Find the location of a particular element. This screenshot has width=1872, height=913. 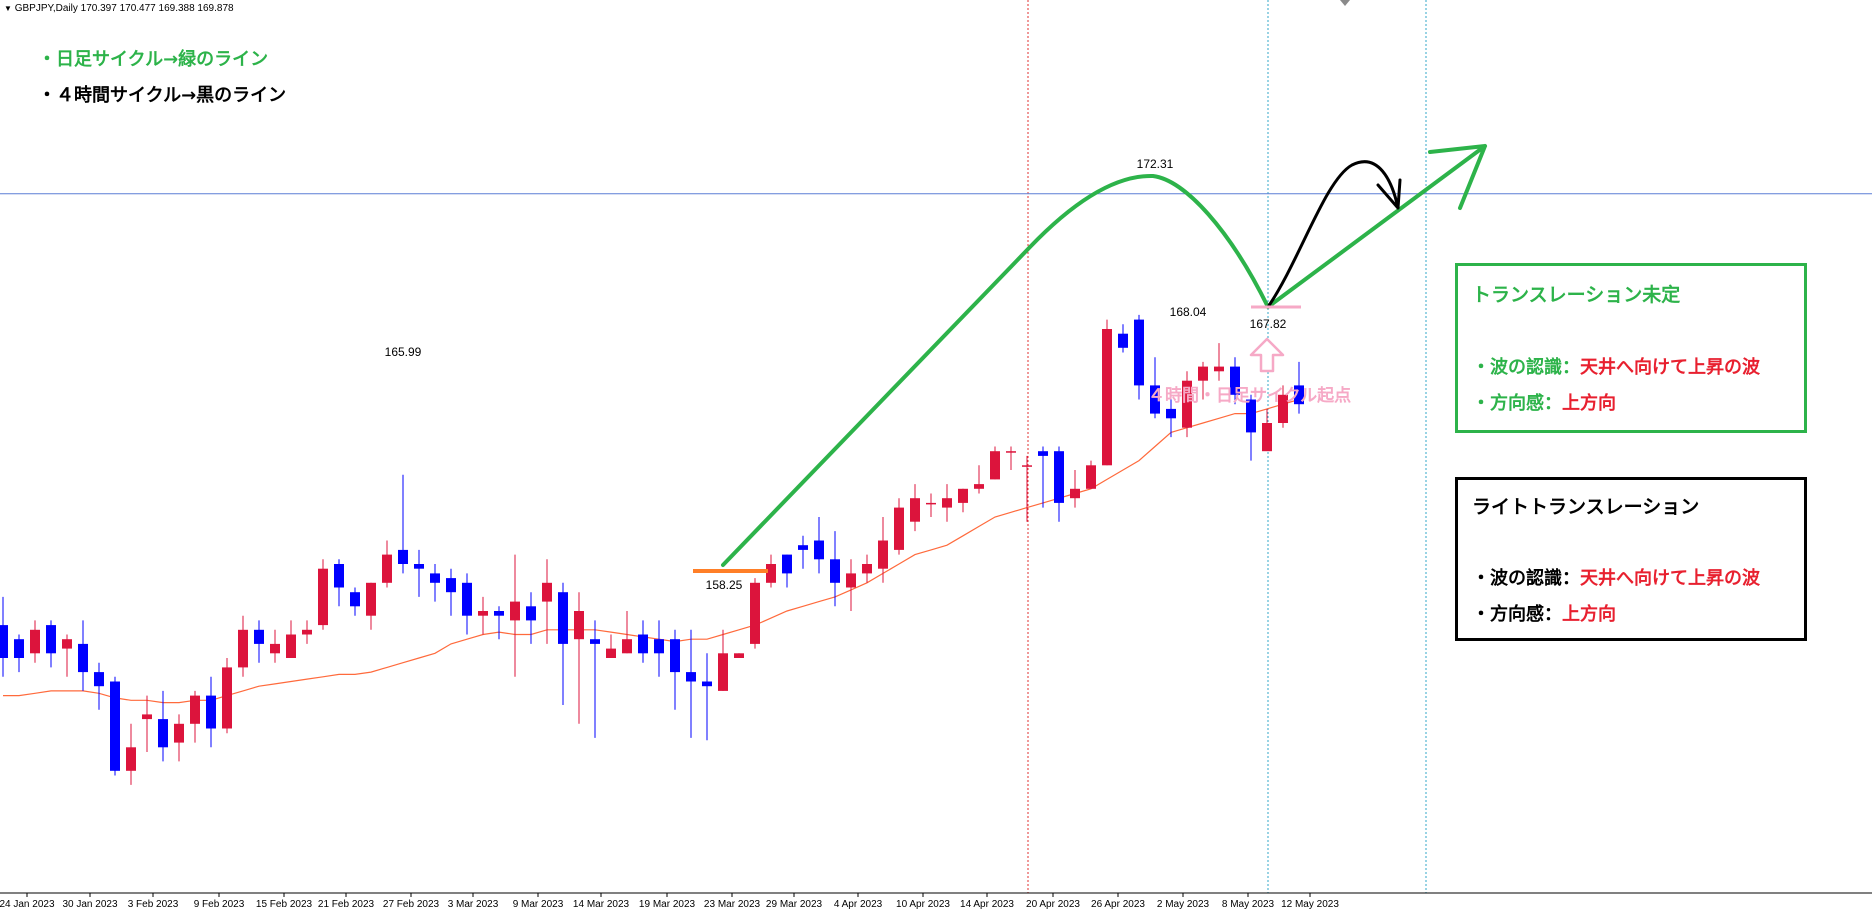

x-tick-label-5: 21 Feb 2023 is located at coordinates (346, 904).